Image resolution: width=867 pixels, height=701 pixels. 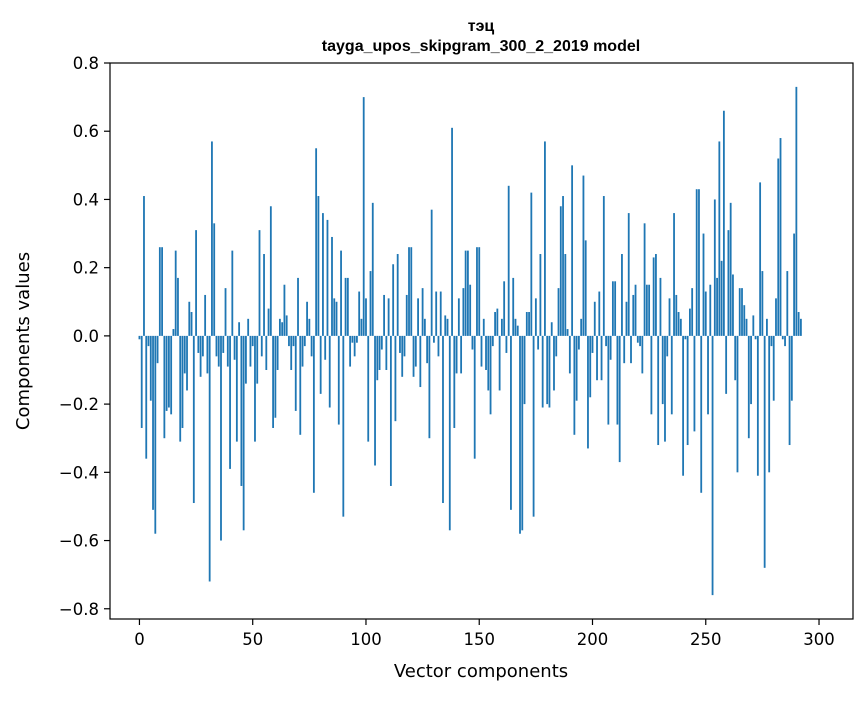 What do you see at coordinates (481, 26) in the screenshot?
I see `chart-title: тэц` at bounding box center [481, 26].